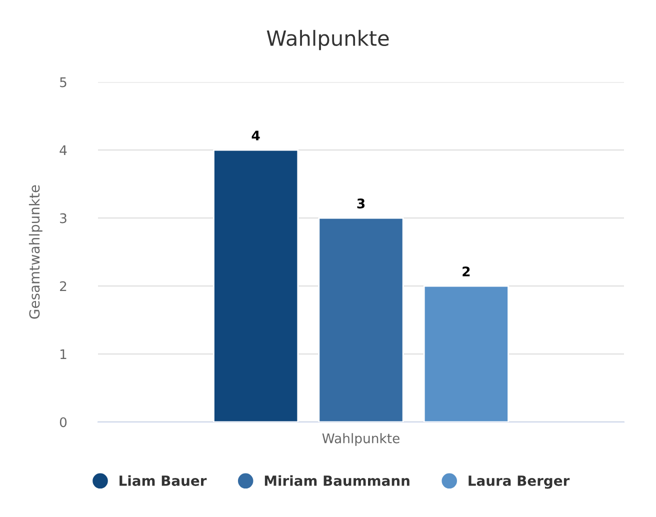 The image size is (656, 517). What do you see at coordinates (63, 354) in the screenshot?
I see `y-tick-label: 1` at bounding box center [63, 354].